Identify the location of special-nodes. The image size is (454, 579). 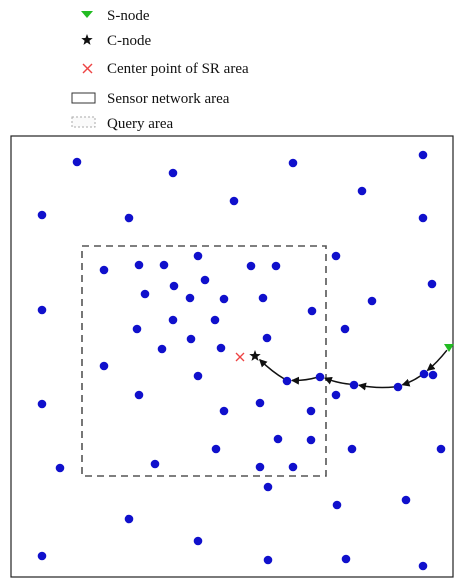
(344, 353).